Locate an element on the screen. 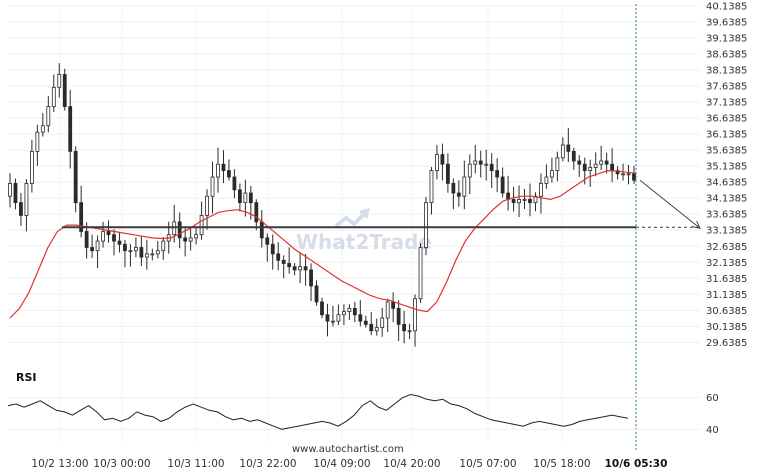 The height and width of the screenshot is (475, 760). watermark-text: What2Trade is located at coordinates (364, 242).